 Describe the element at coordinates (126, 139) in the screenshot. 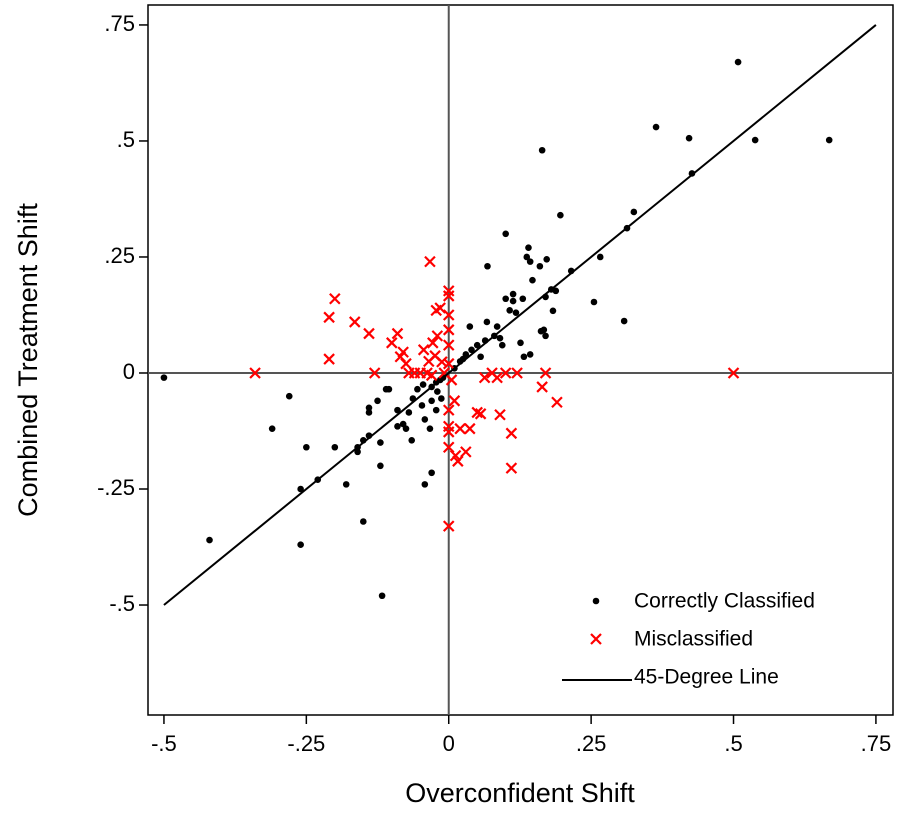

I see `y-tick-label: .5` at that location.